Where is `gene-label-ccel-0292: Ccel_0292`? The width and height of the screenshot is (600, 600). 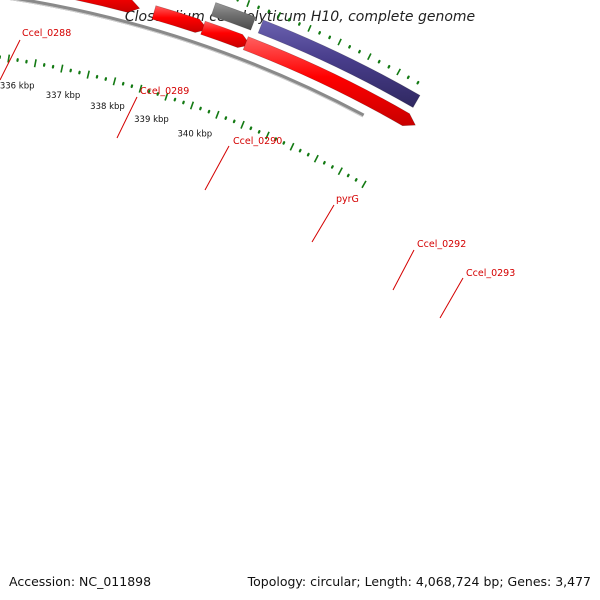 gene-label-ccel-0292: Ccel_0292 is located at coordinates (441, 244).